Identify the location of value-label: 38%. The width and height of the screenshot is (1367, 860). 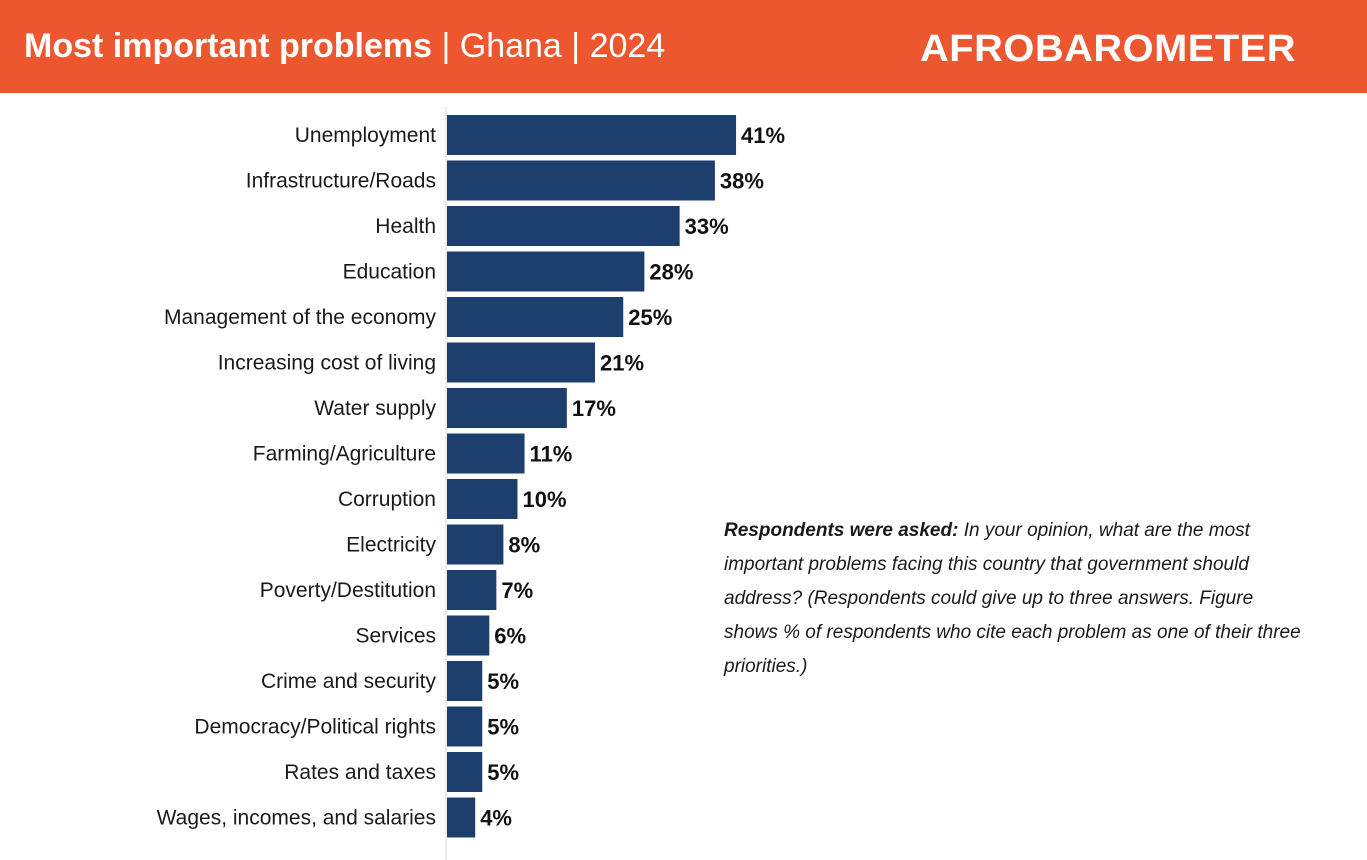
(742, 181).